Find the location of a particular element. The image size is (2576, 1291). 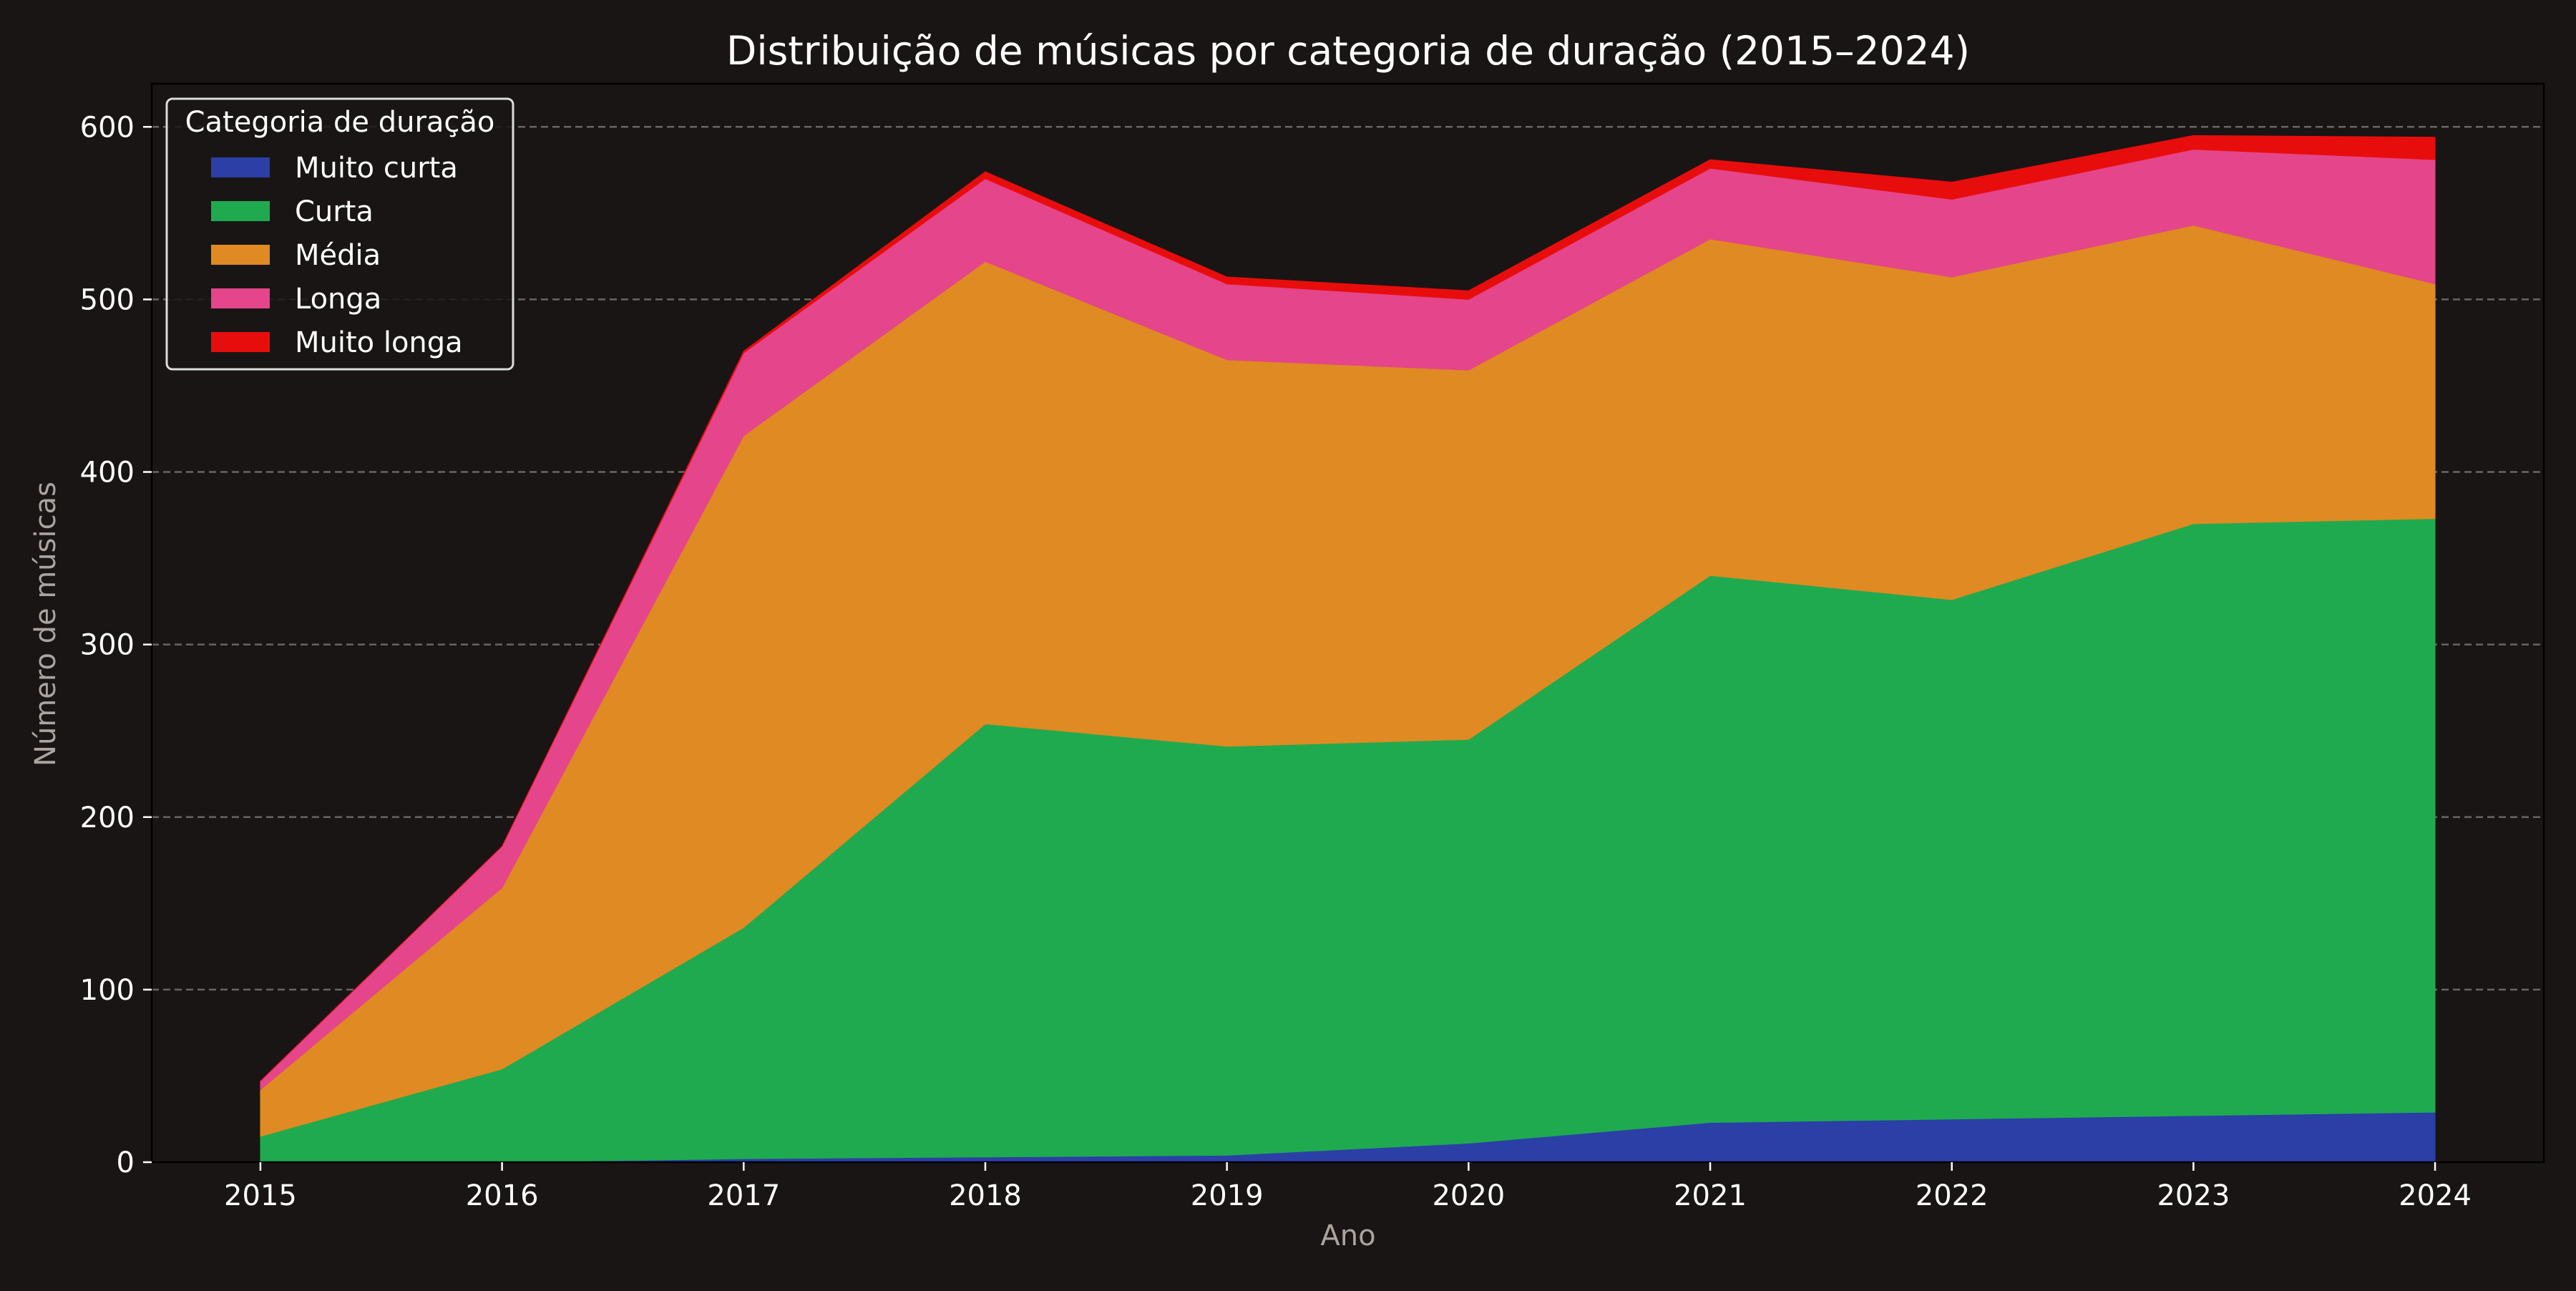

legend-title: Categoria de duração is located at coordinates (340, 122).